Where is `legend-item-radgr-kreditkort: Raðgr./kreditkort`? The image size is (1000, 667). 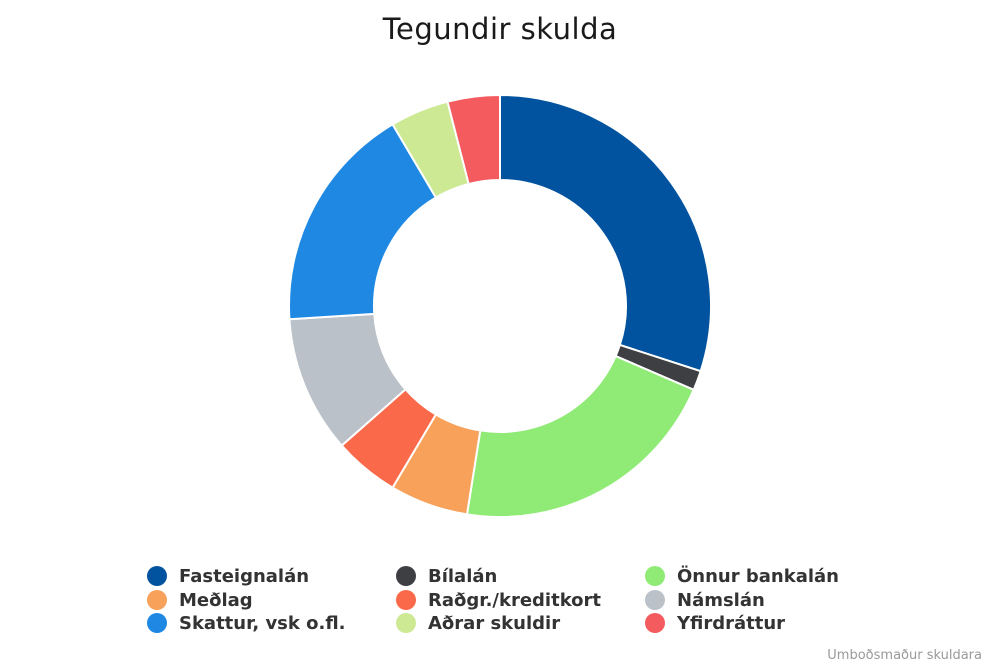 legend-item-radgr-kreditkort: Raðgr./kreditkort is located at coordinates (498, 600).